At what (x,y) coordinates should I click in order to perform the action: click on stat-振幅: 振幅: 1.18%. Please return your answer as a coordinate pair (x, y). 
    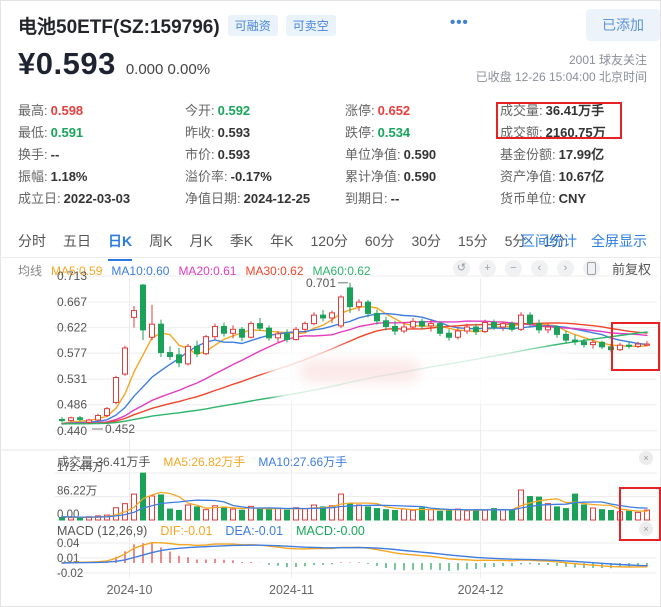
    Looking at the image, I should click on (53, 176).